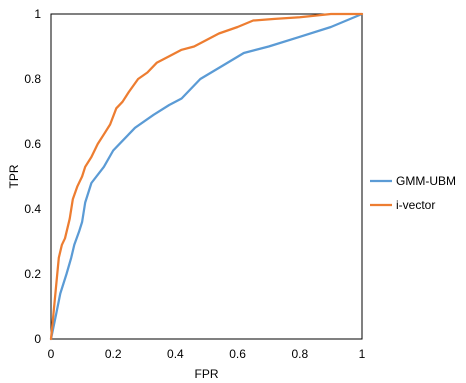 The image size is (466, 383). I want to click on x-tick-labels: 0 0.2 0.4 0.6 0.8 1, so click(207, 354).